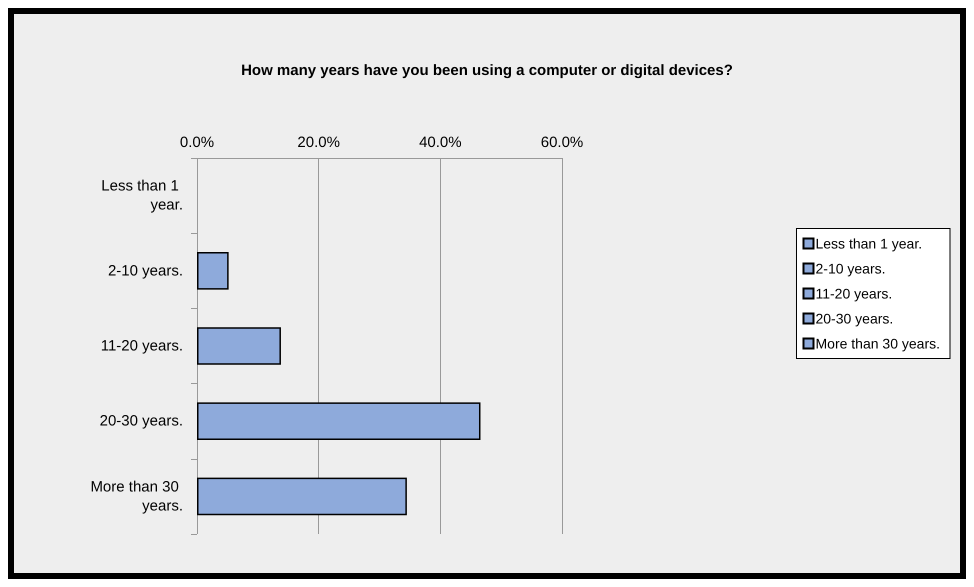 Image resolution: width=974 pixels, height=587 pixels. I want to click on y-tick-label: 20-30 years., so click(141, 421).